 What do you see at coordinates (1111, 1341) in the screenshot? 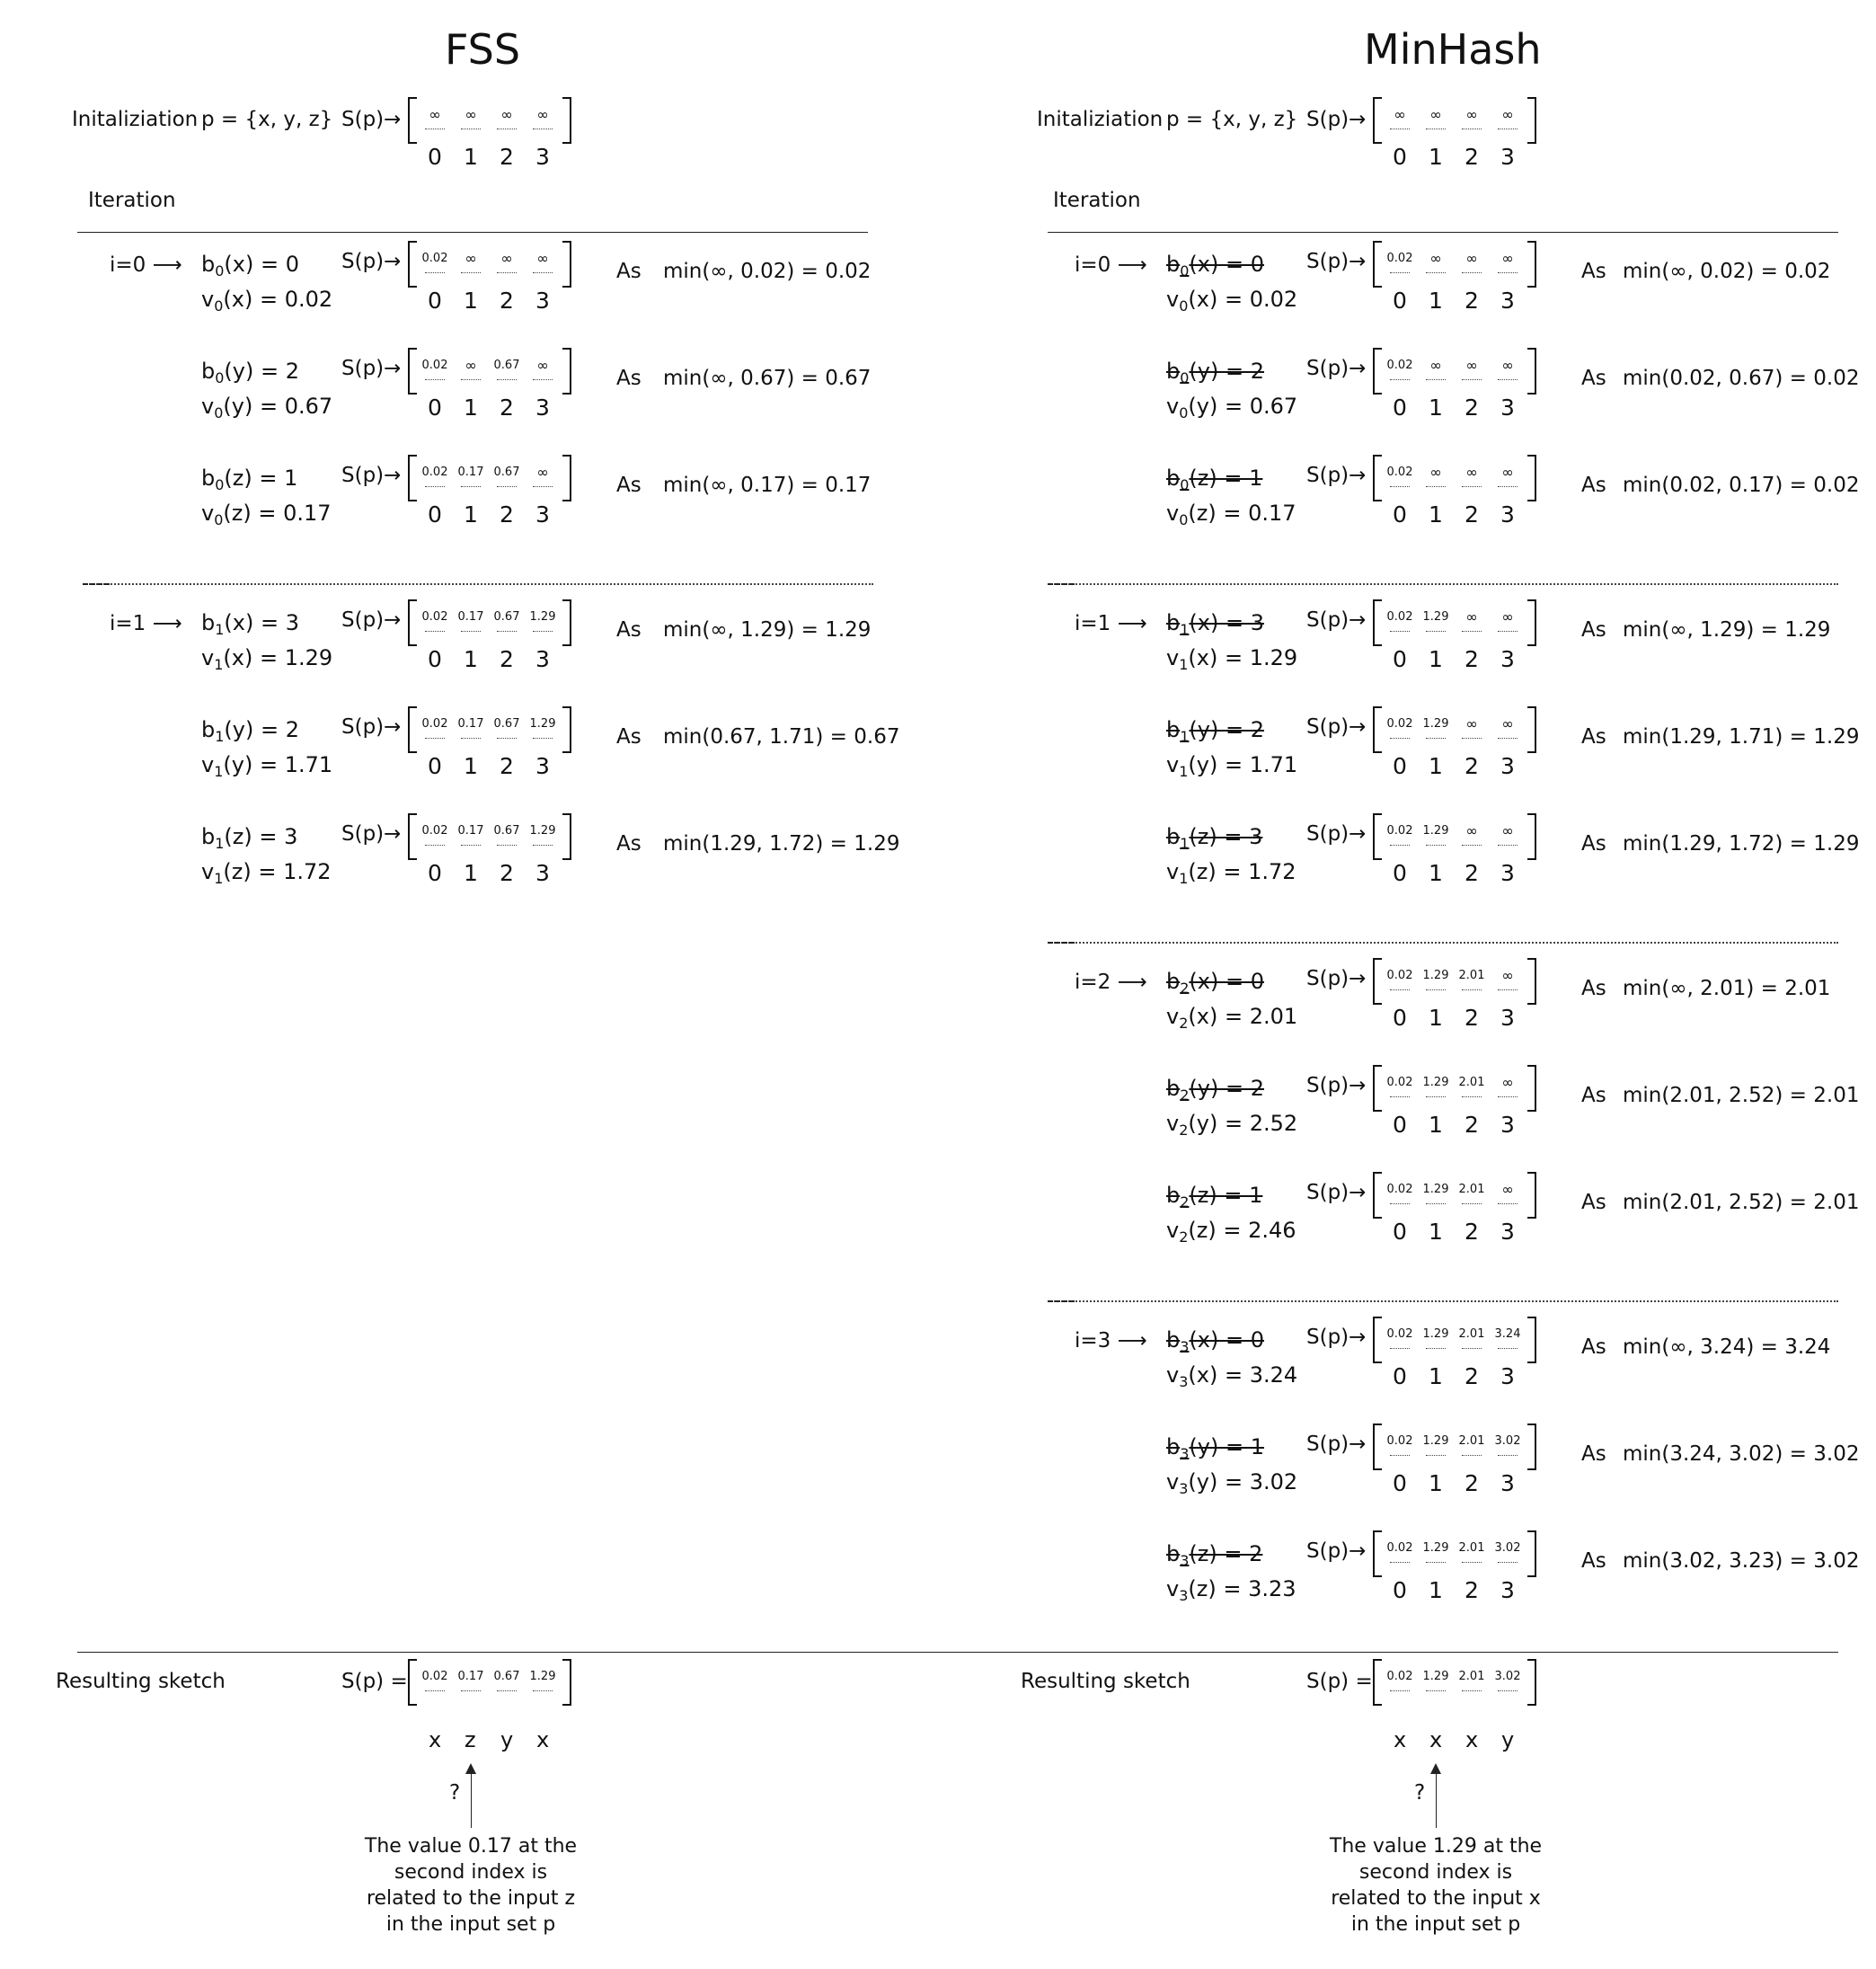
I see `minhash-iter-label-3: i=3 ⟶` at bounding box center [1111, 1341].